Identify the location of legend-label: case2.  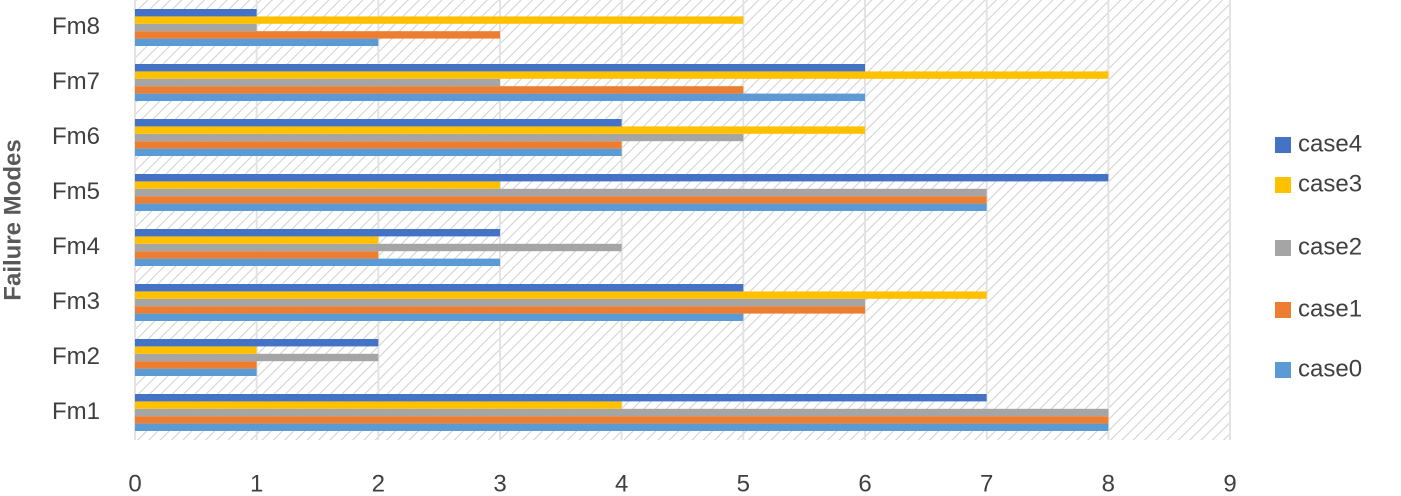
(1330, 246).